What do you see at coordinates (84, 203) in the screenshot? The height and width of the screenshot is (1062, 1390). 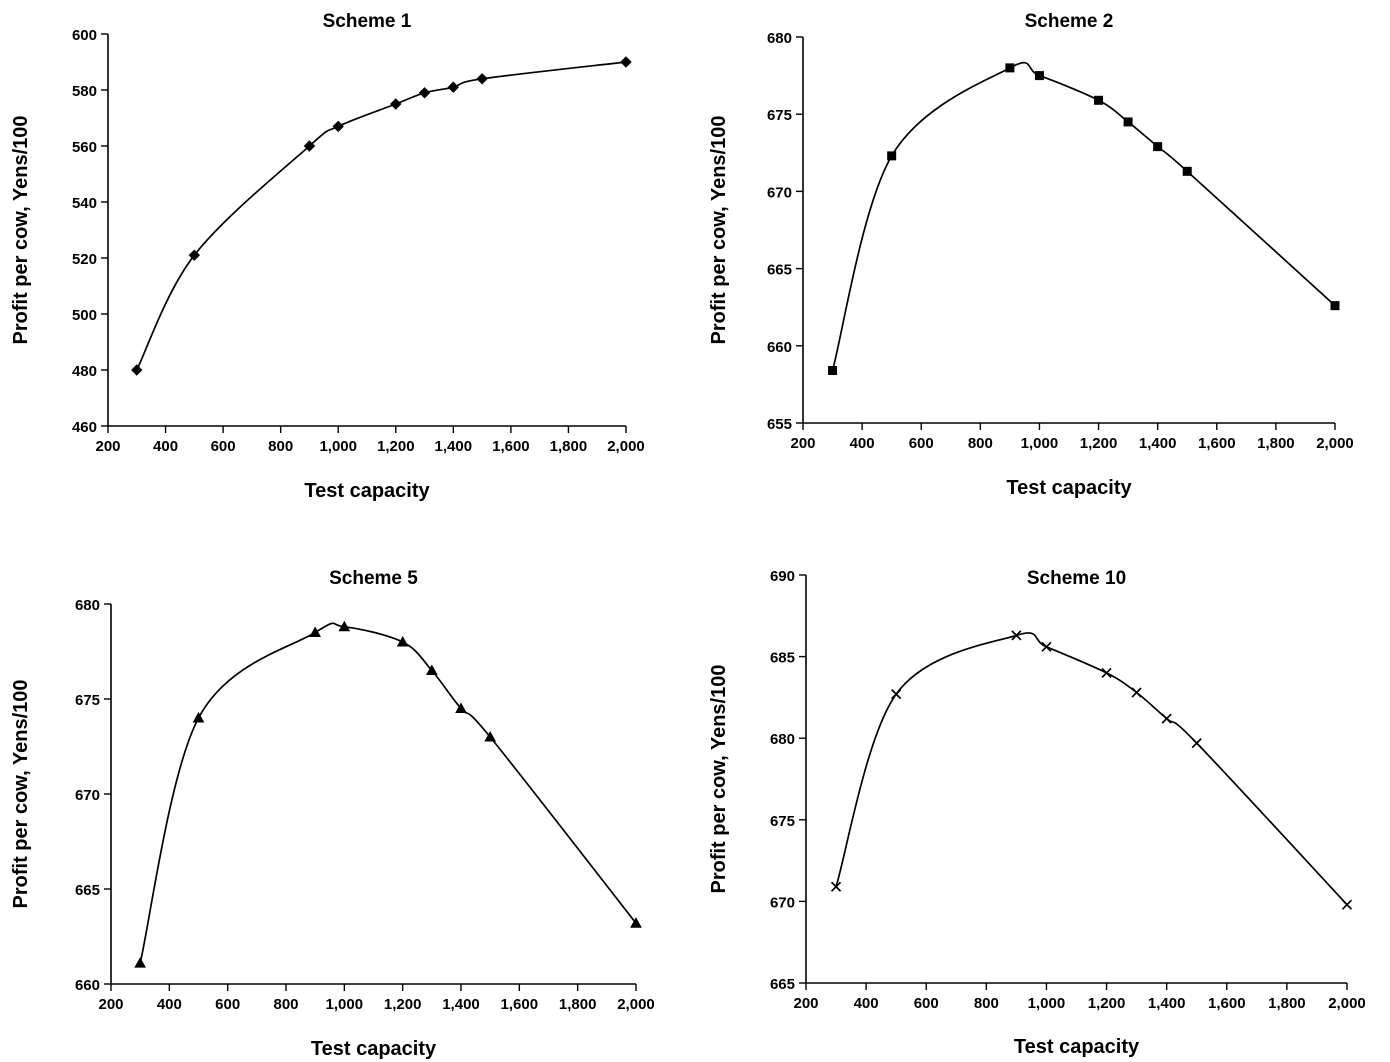 I see `y-tick-label: 540` at bounding box center [84, 203].